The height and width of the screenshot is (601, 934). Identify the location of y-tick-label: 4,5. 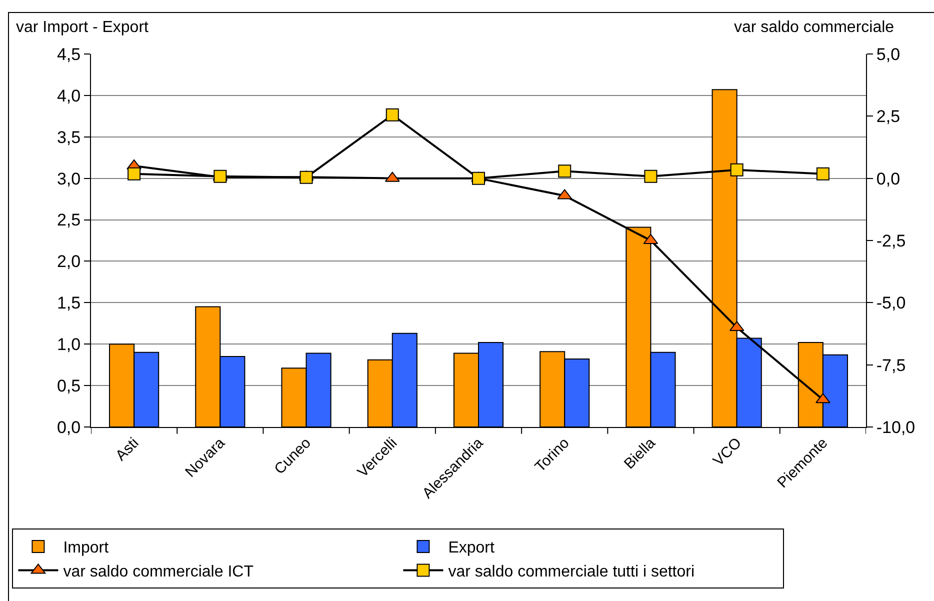
(68, 54).